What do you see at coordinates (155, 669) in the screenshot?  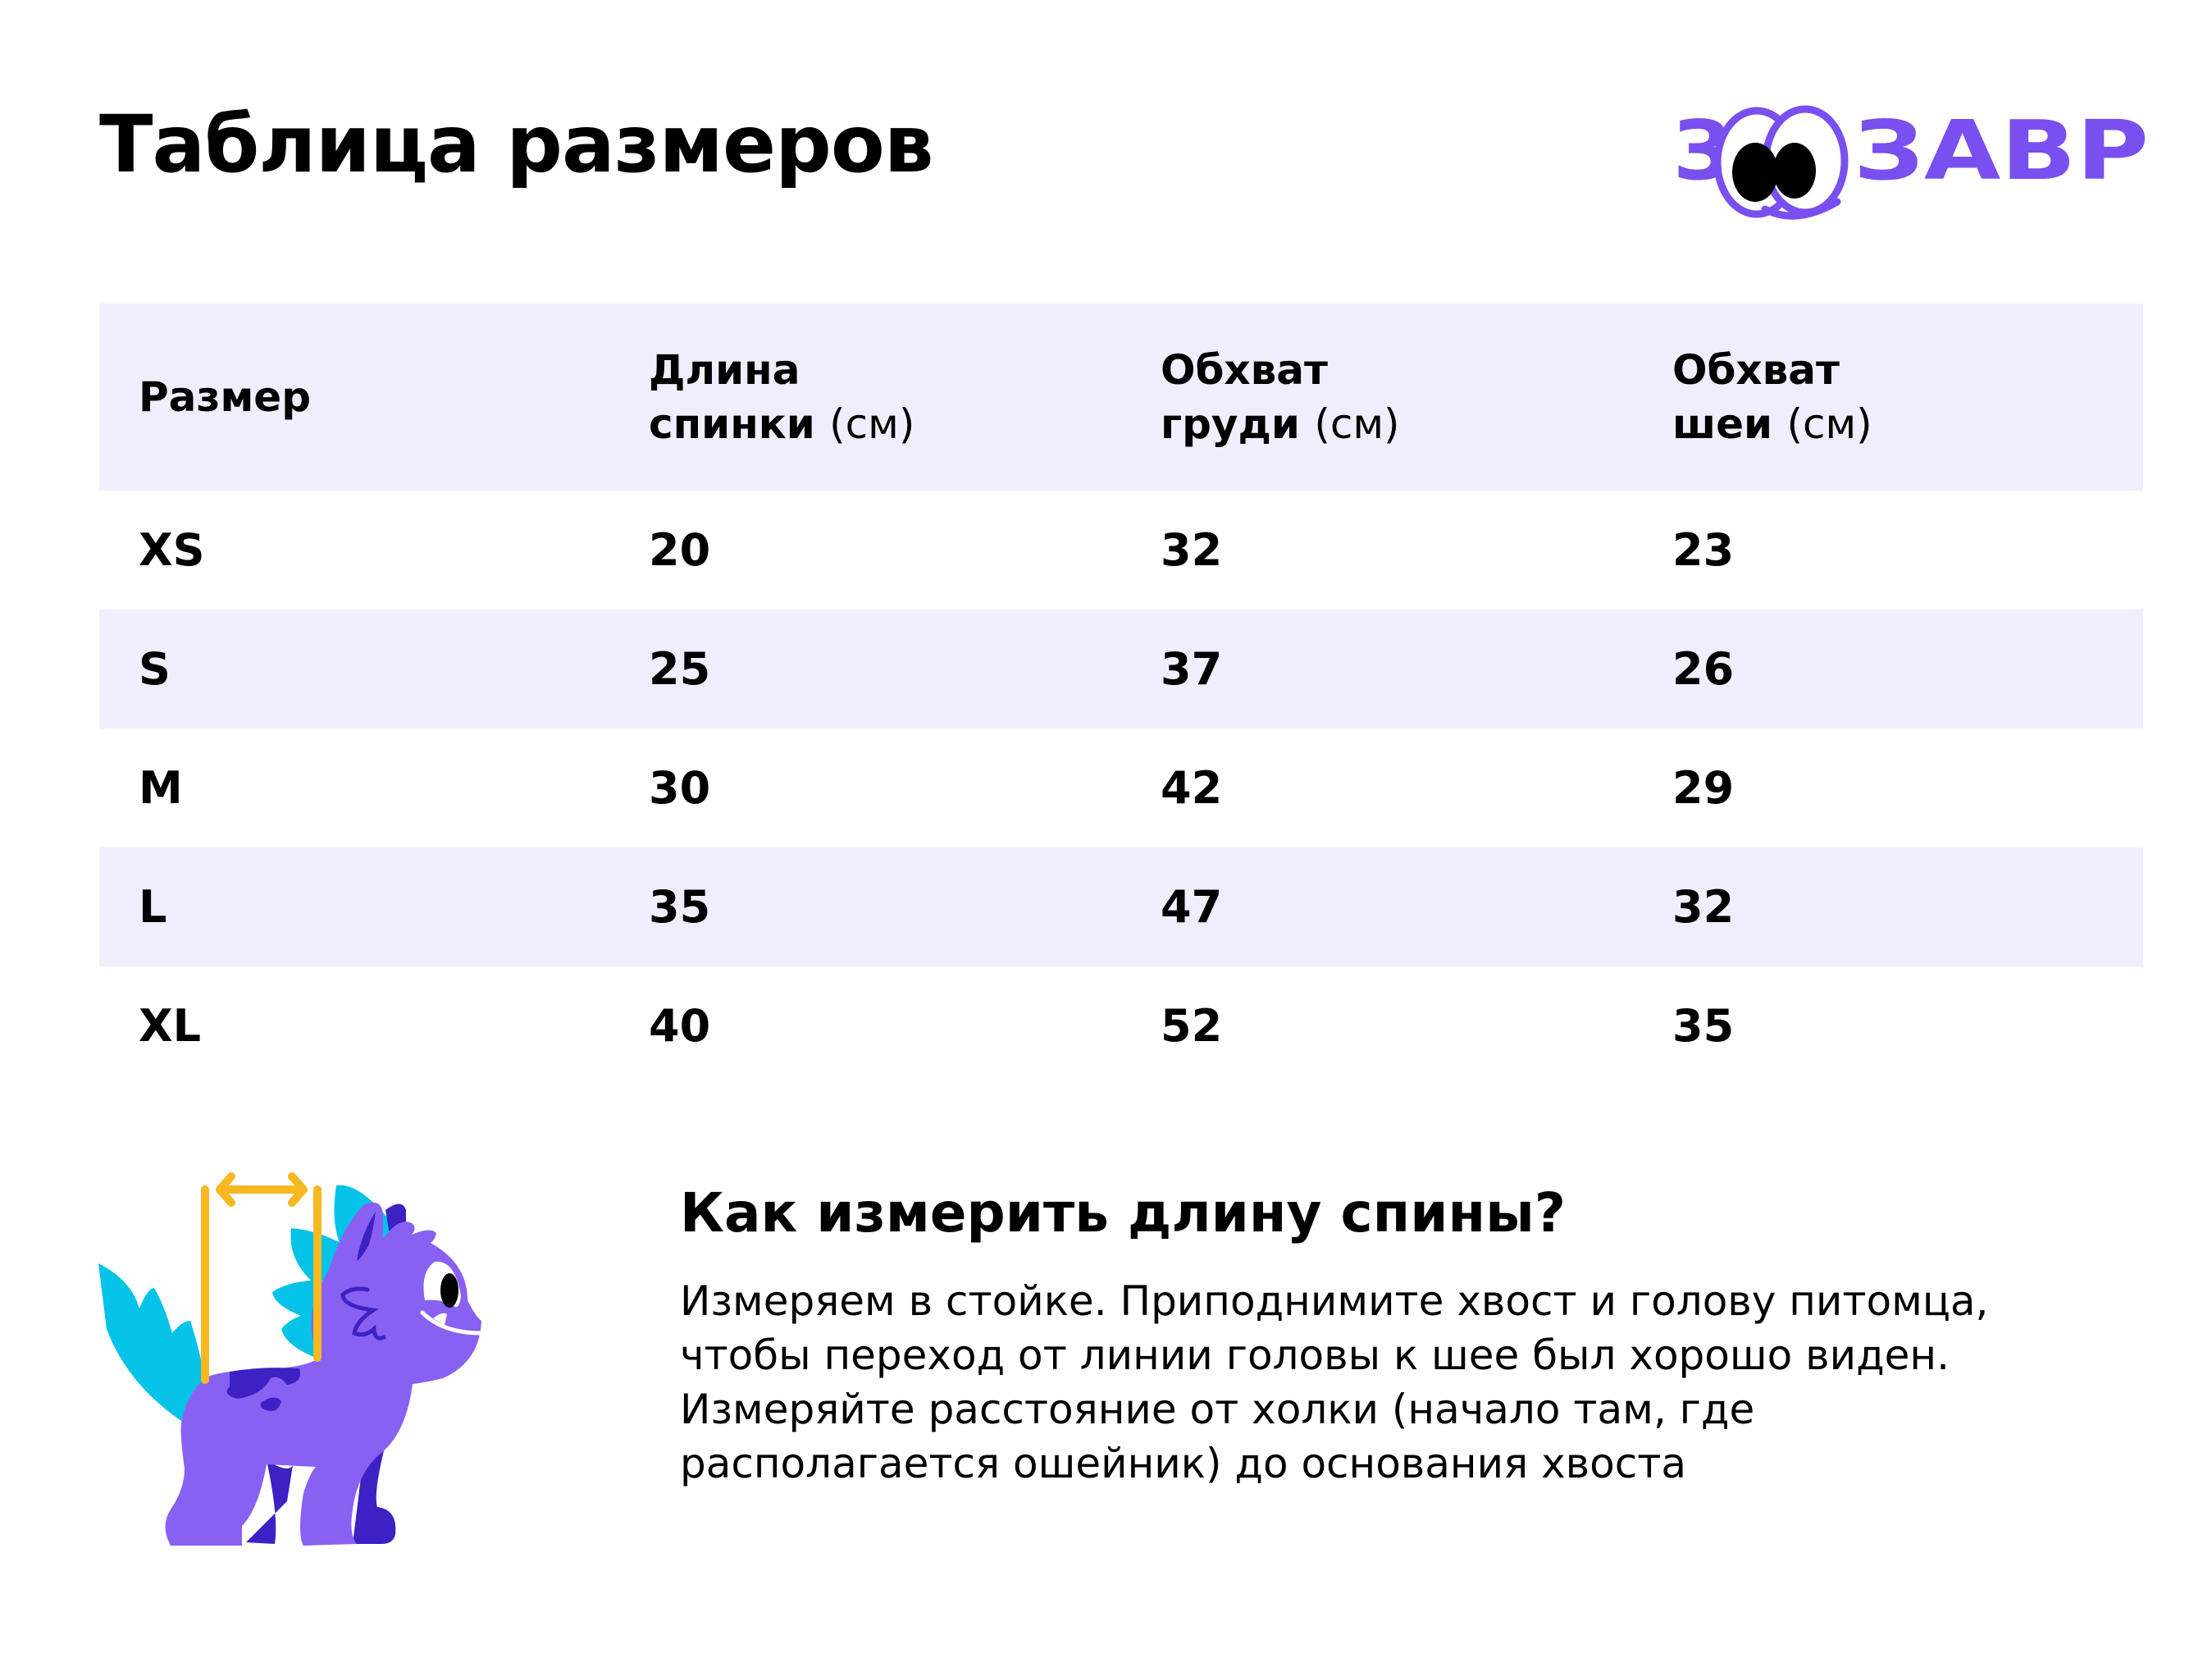 I see `size-cell: S` at bounding box center [155, 669].